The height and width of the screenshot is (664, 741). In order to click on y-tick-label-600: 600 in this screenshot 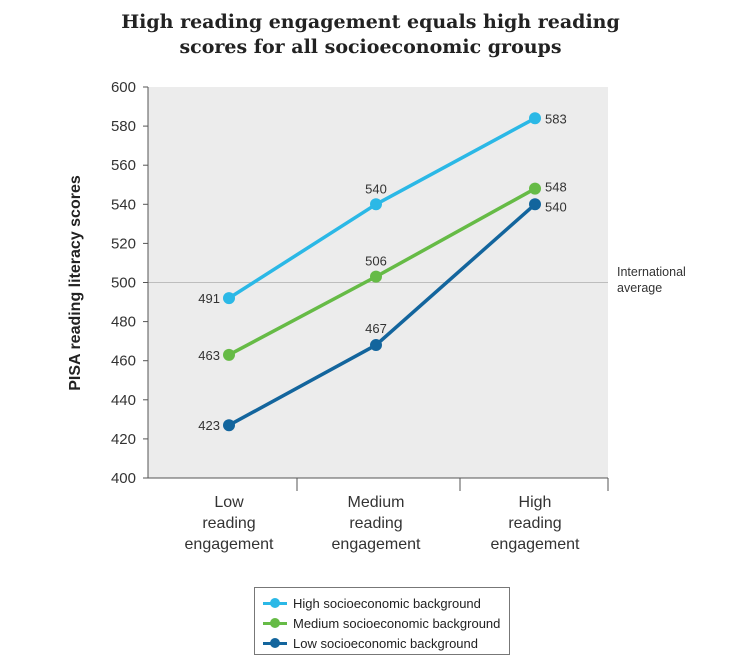, I will do `click(123, 87)`.